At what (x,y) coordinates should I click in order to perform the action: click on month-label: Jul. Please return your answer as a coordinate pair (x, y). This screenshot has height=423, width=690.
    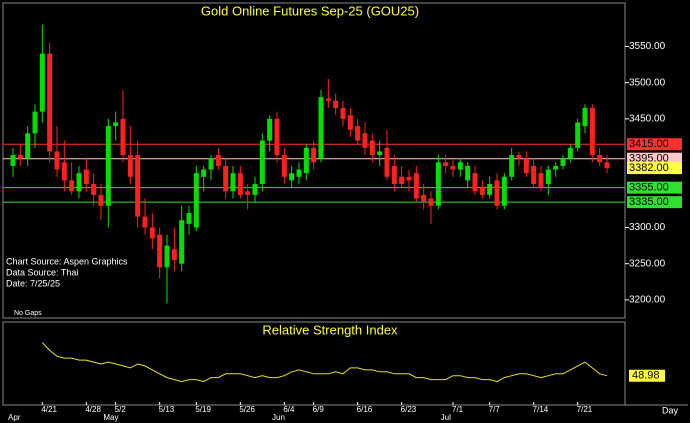
    Looking at the image, I should click on (446, 417).